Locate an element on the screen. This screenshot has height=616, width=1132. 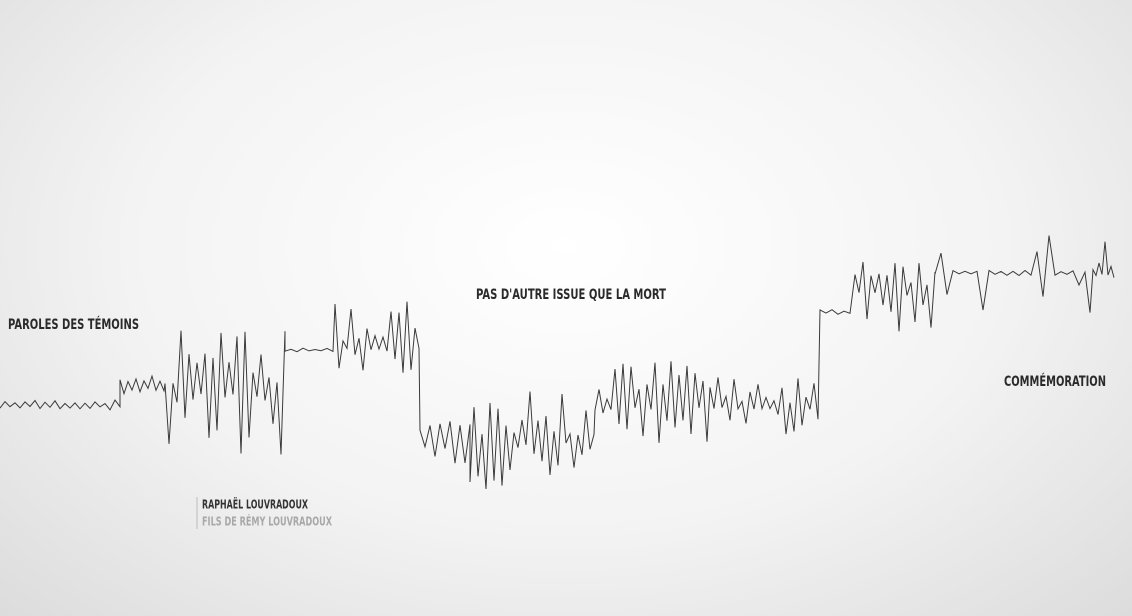
witness-role: FILS DE RÉMY LOUVRADOUX is located at coordinates (267, 521).